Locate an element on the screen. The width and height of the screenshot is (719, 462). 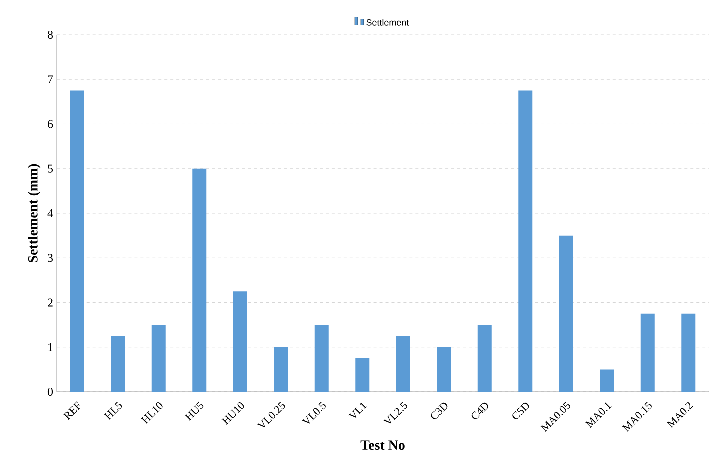
y-tick-label: 5 is located at coordinates (51, 168).